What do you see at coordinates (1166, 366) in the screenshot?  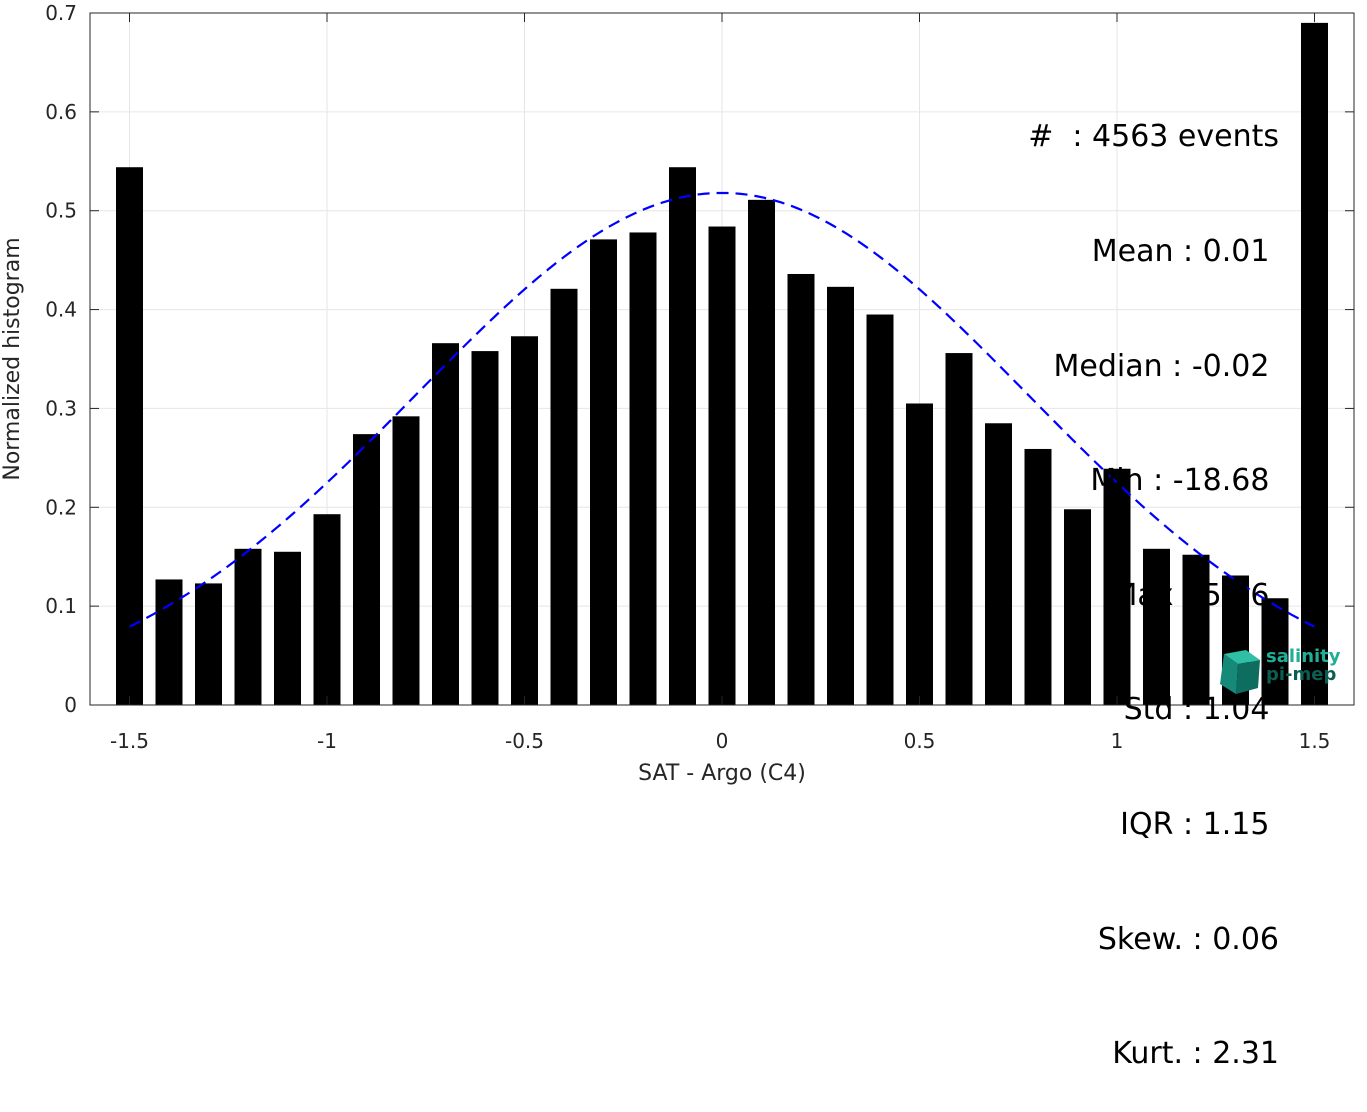 I see `stat-median: Median : -0.02` at bounding box center [1166, 366].